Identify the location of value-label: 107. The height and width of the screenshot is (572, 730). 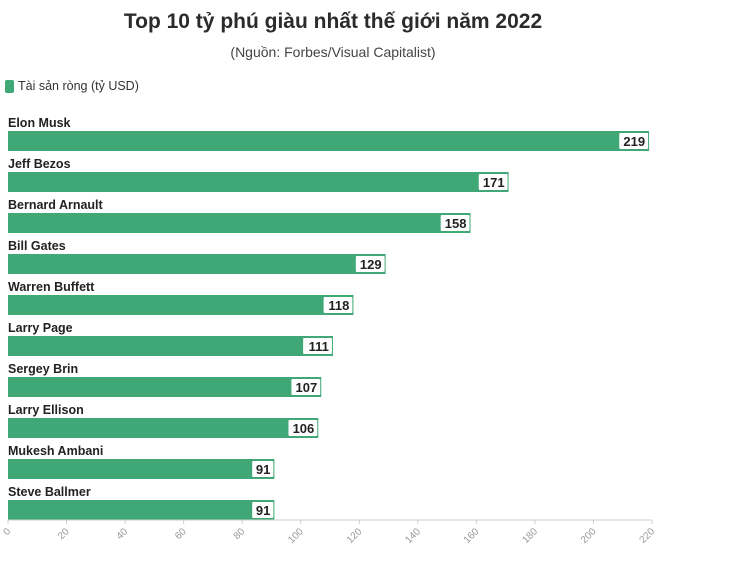
(307, 387).